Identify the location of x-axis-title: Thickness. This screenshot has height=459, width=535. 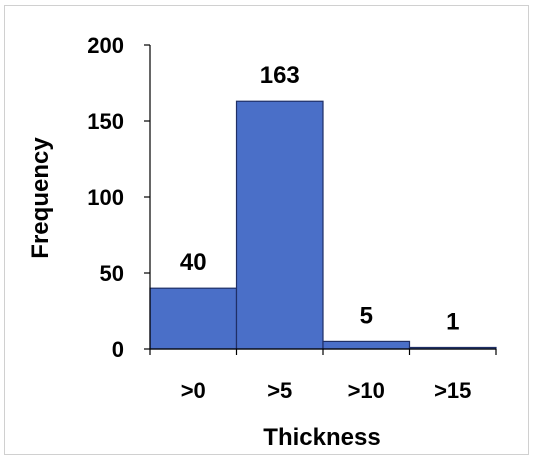
(321, 437).